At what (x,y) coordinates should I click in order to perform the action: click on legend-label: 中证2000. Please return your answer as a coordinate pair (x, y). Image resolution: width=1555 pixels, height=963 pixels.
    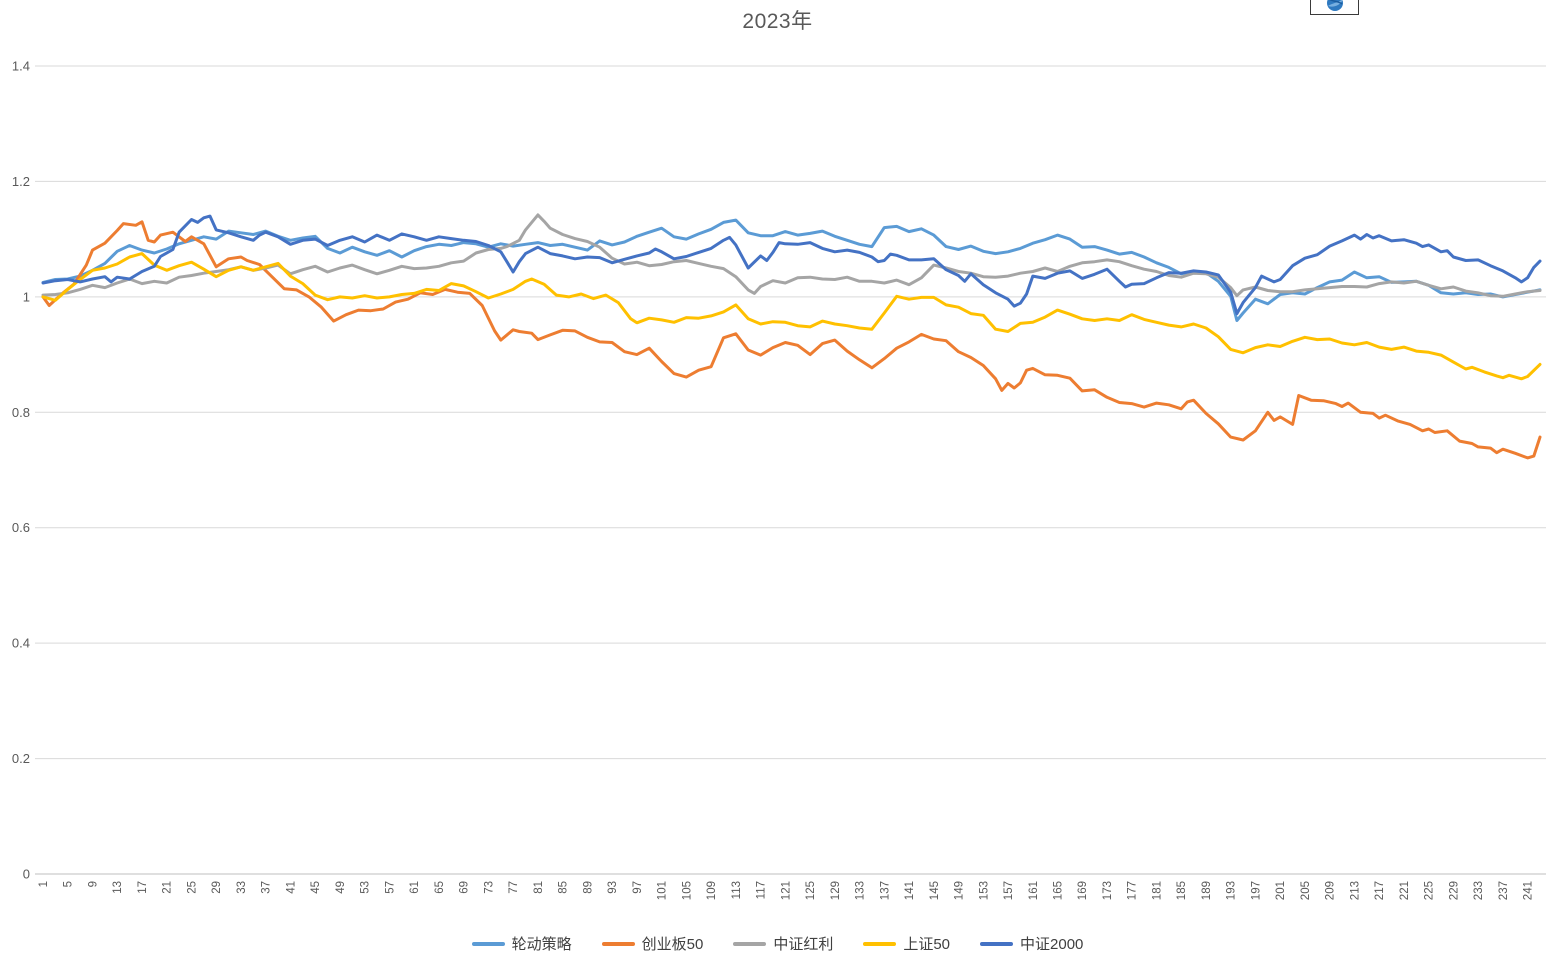
    Looking at the image, I should click on (1052, 944).